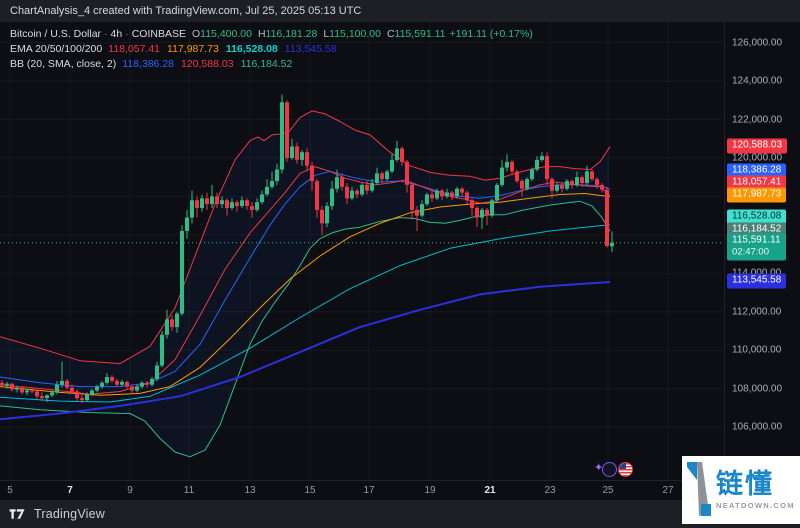  Describe the element at coordinates (757, 171) in the screenshot. I see `price-label-badge: 118,386.28` at that location.